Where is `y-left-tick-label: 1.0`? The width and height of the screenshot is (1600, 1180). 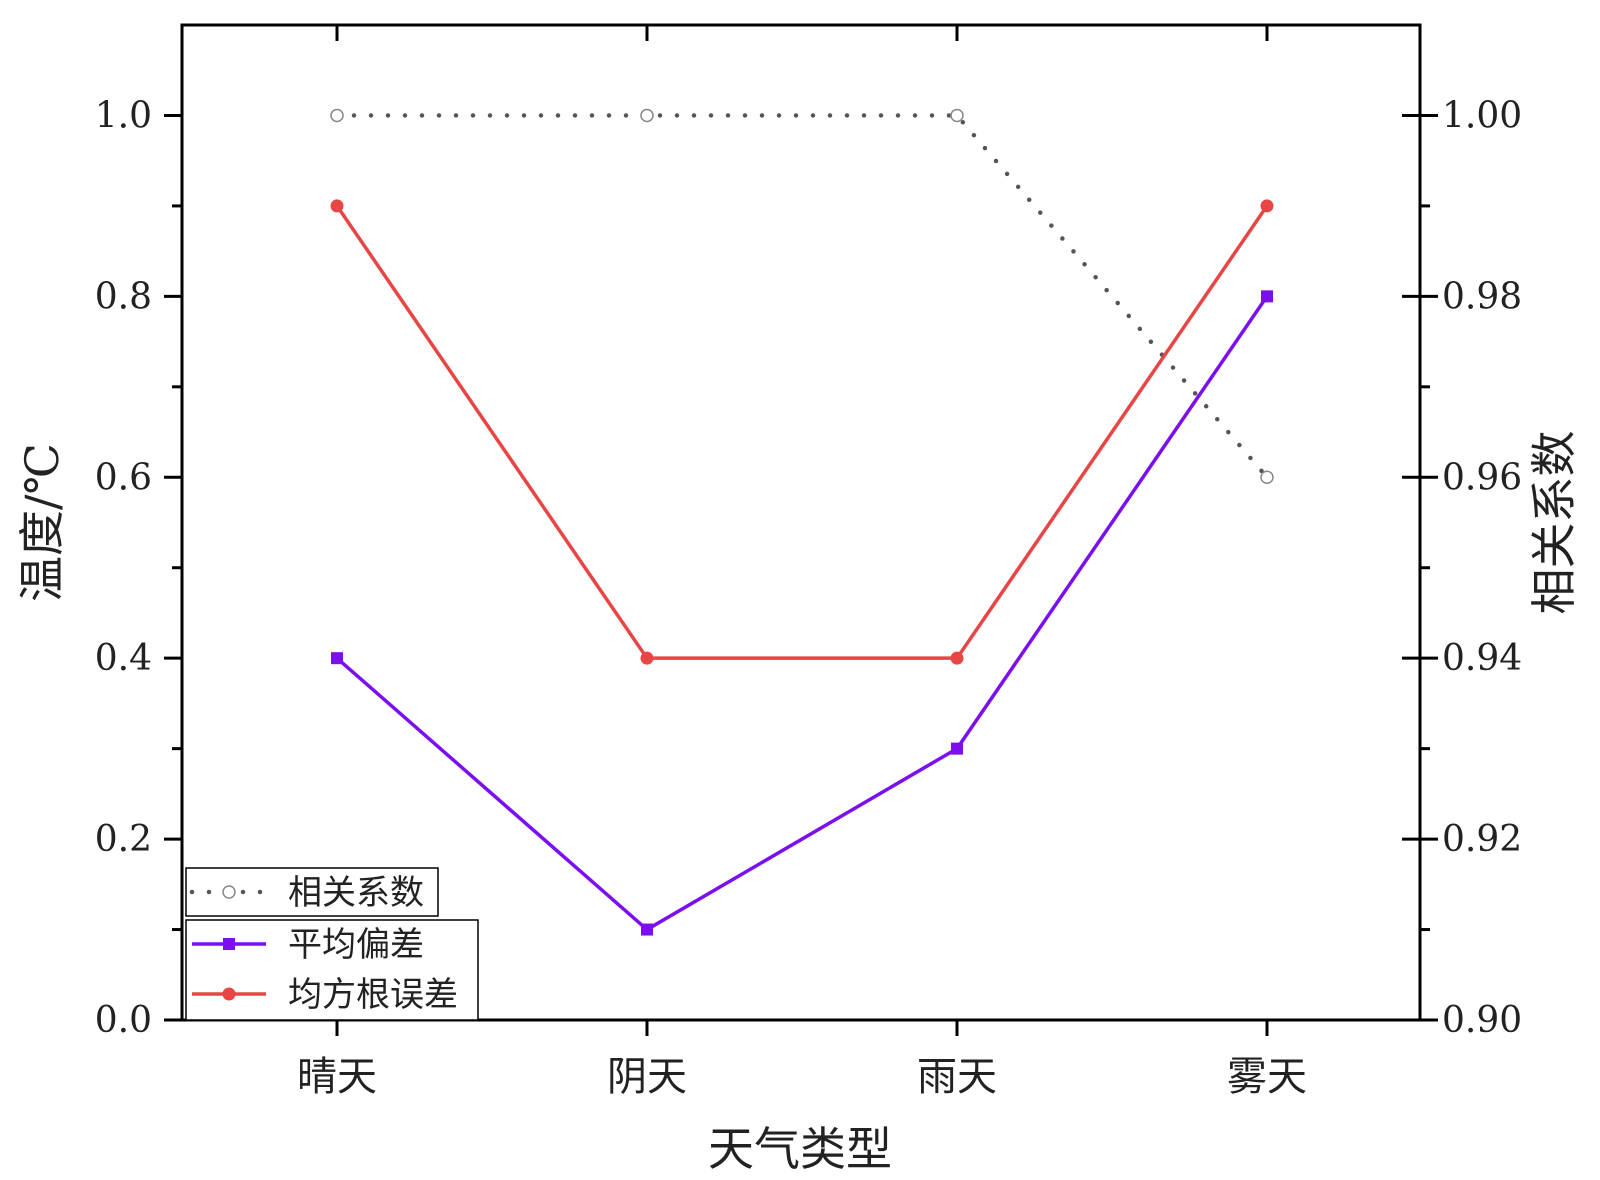 y-left-tick-label: 1.0 is located at coordinates (123, 115).